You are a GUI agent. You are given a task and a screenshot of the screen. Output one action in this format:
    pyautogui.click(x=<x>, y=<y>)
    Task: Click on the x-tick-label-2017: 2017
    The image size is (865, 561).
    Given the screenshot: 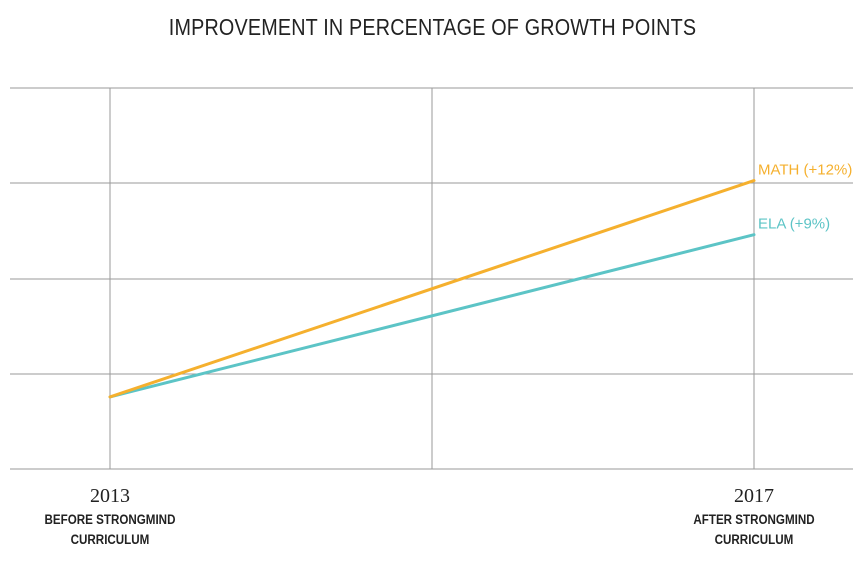 What is the action you would take?
    pyautogui.click(x=754, y=496)
    